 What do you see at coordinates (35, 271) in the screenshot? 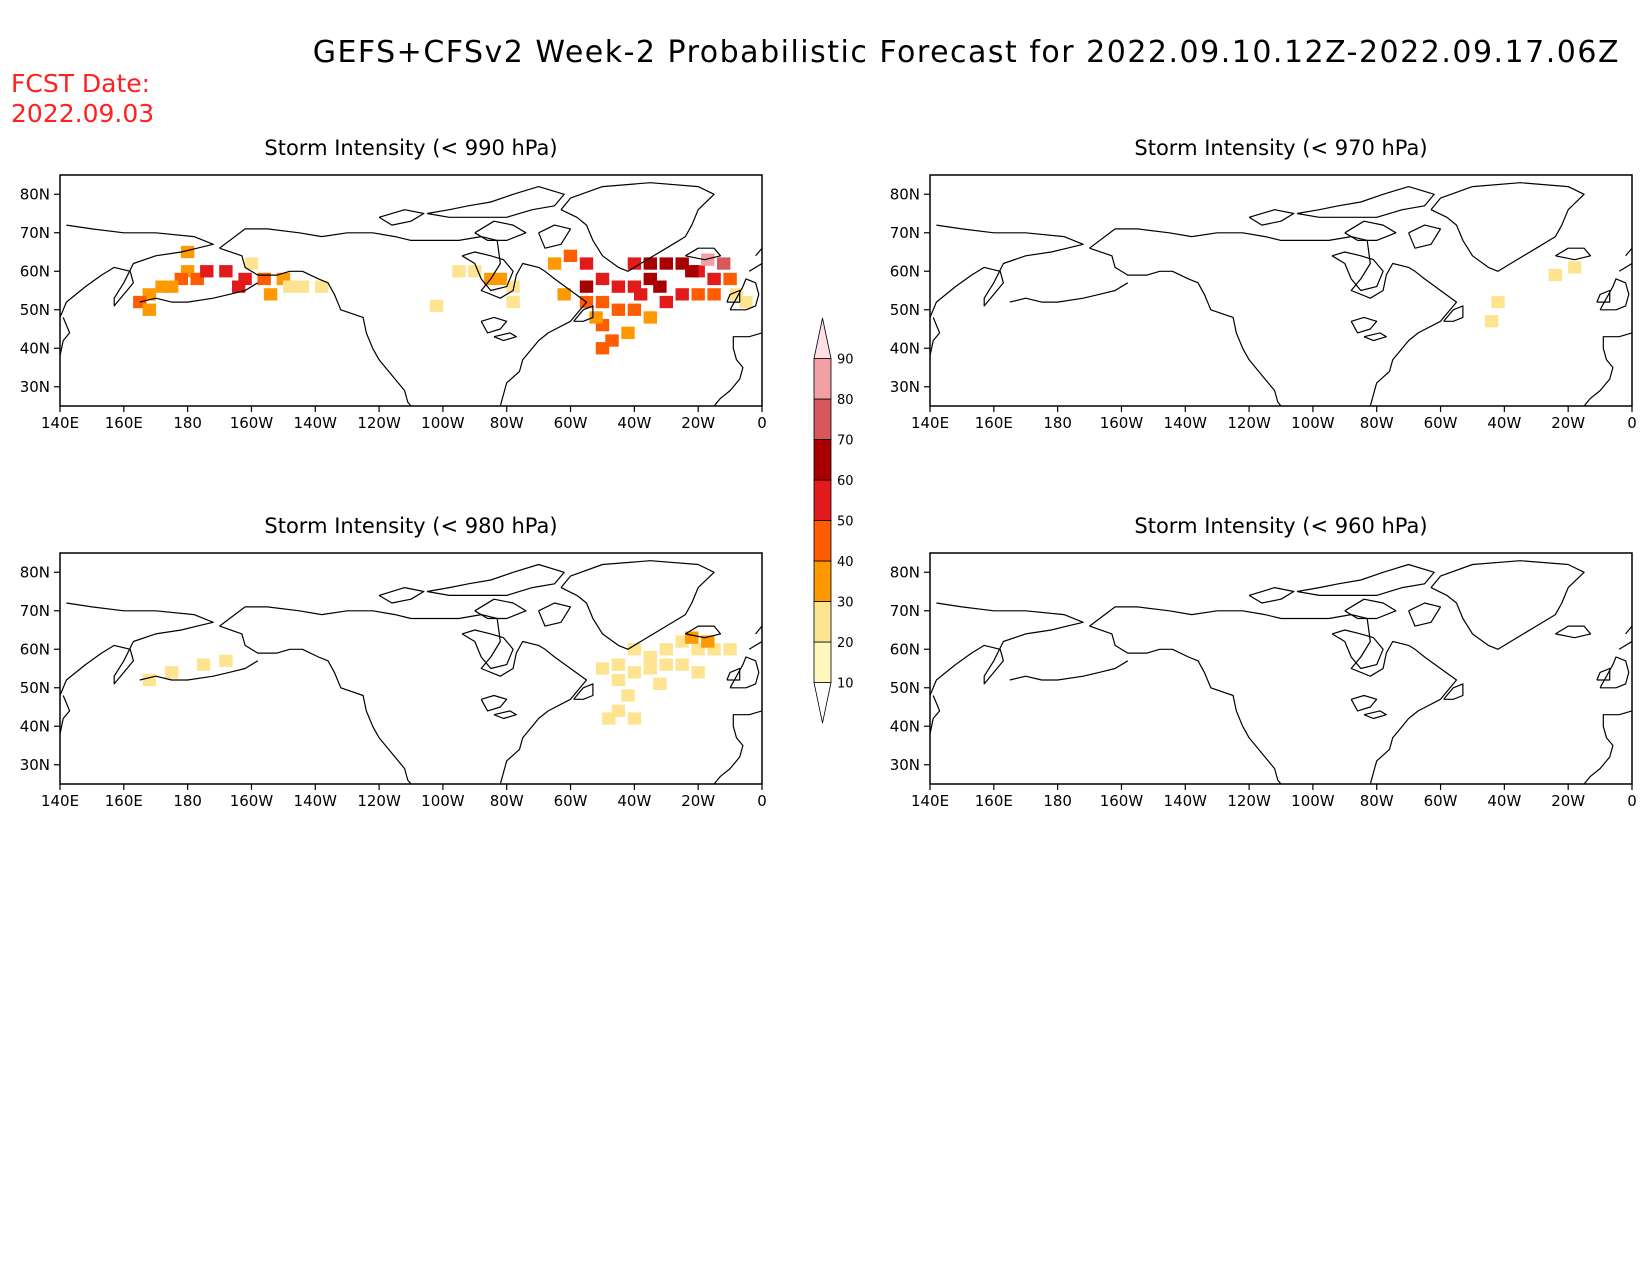
I see `lat-tick-label: 60N` at bounding box center [35, 271].